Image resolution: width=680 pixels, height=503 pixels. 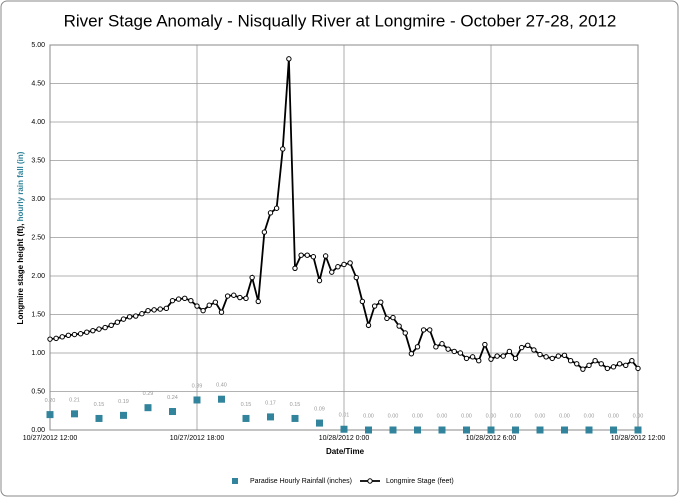 What do you see at coordinates (38, 122) in the screenshot?
I see `y-tick-label: 4.00` at bounding box center [38, 122].